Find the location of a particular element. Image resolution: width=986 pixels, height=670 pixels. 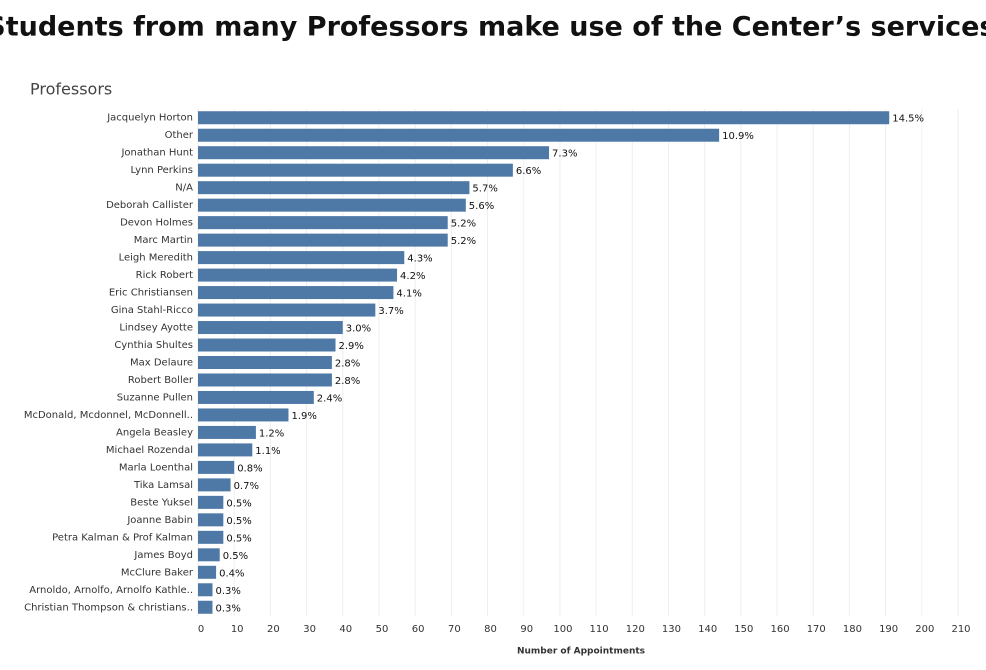

y-tick-label: Leigh Meredith is located at coordinates (156, 258).